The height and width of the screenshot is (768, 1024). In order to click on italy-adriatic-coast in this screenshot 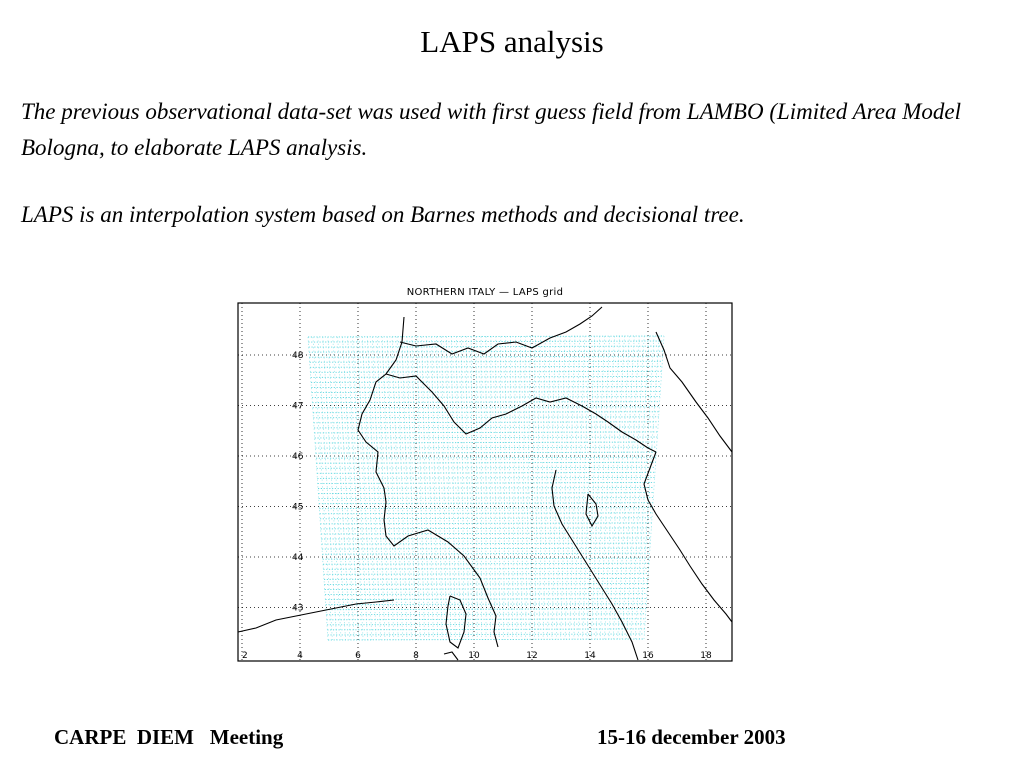, I will do `click(595, 565)`.